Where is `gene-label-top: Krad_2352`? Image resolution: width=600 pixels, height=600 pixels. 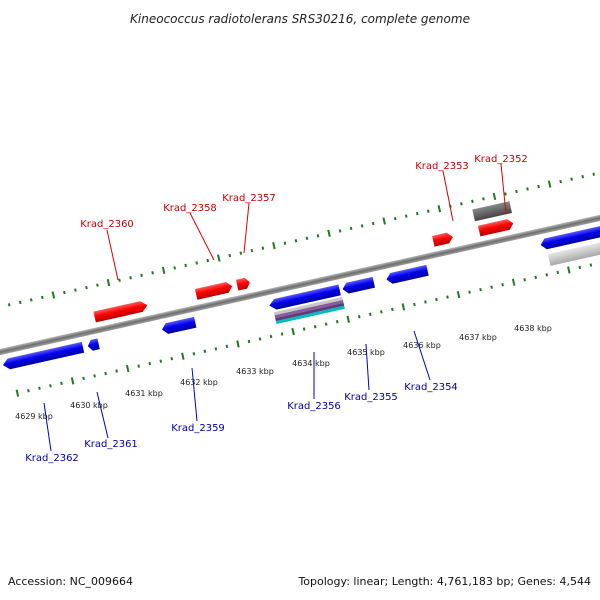
gene-label-top: Krad_2352 is located at coordinates (501, 159).